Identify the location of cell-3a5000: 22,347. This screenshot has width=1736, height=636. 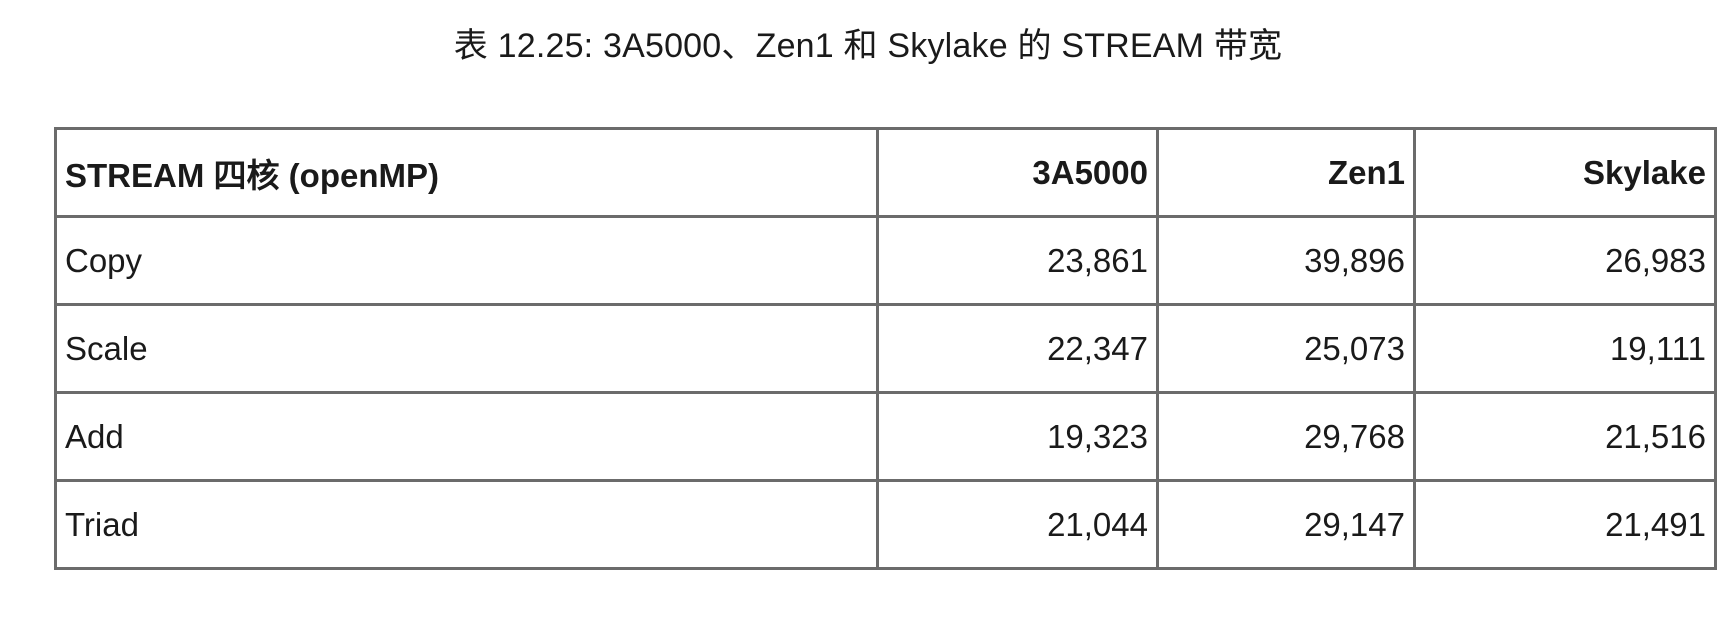
(1017, 348).